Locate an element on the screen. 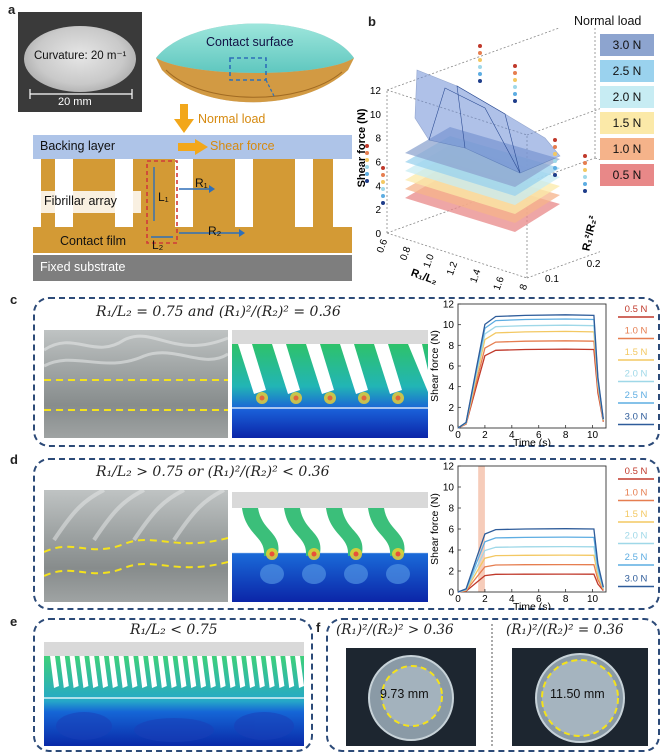 The width and height of the screenshot is (670, 756). x-tick-label: 1.0 is located at coordinates (429, 260).